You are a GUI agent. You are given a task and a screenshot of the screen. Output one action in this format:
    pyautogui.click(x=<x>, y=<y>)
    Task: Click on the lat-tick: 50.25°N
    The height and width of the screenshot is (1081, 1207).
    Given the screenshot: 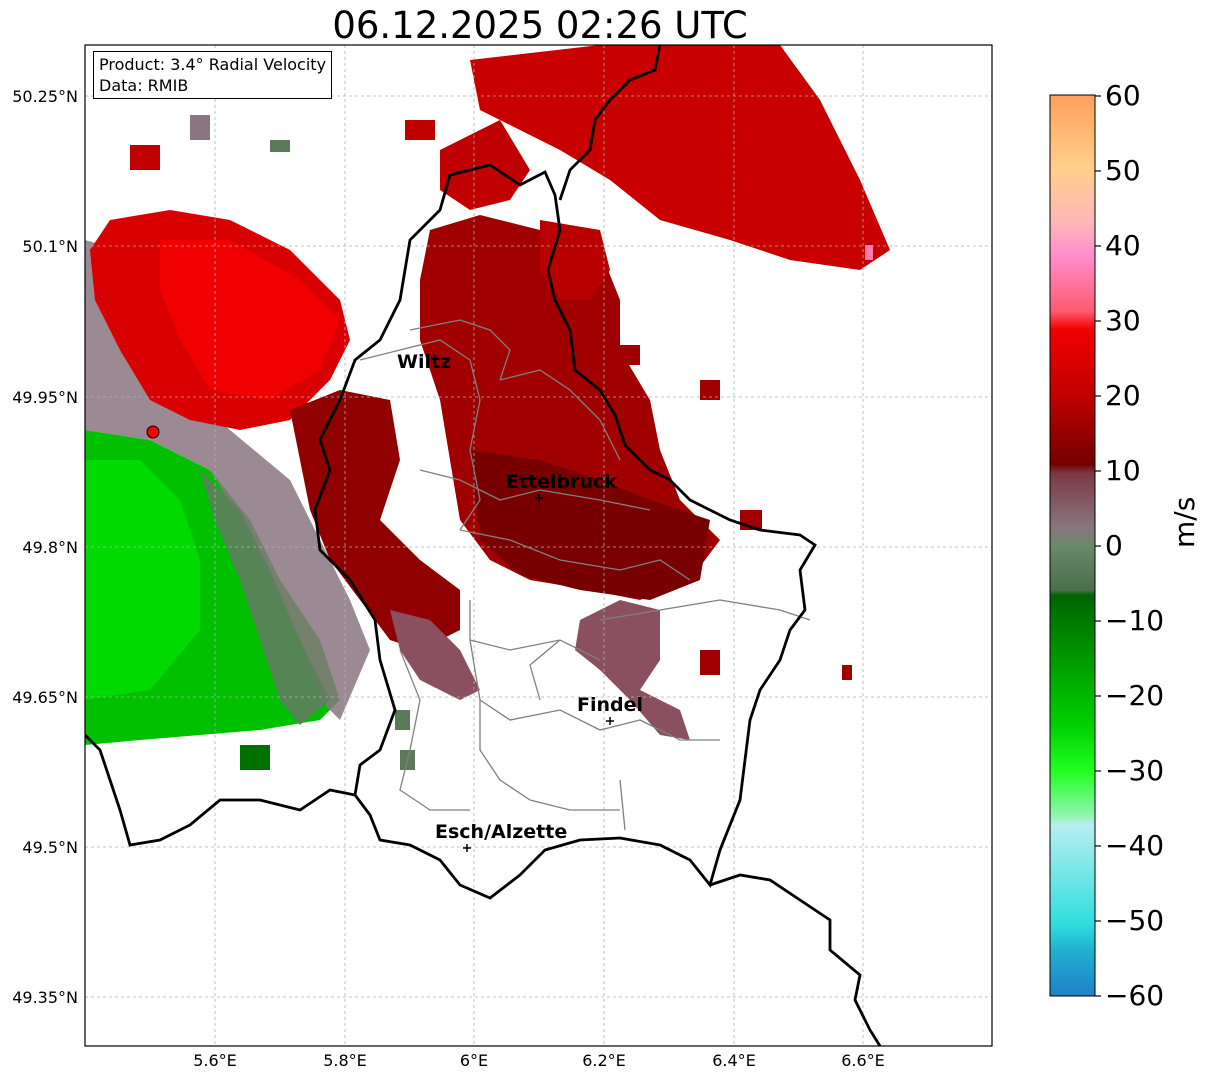 What is the action you would take?
    pyautogui.click(x=45, y=96)
    